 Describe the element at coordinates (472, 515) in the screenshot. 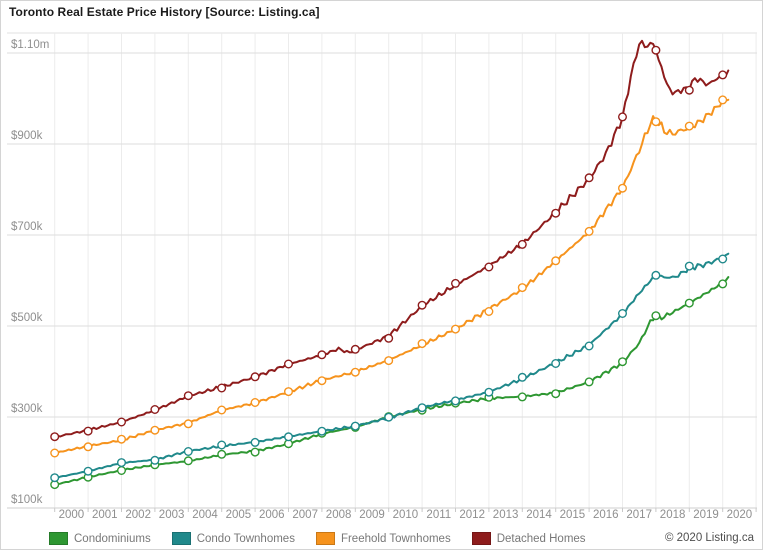

I see `x-axis-label: 2012` at that location.